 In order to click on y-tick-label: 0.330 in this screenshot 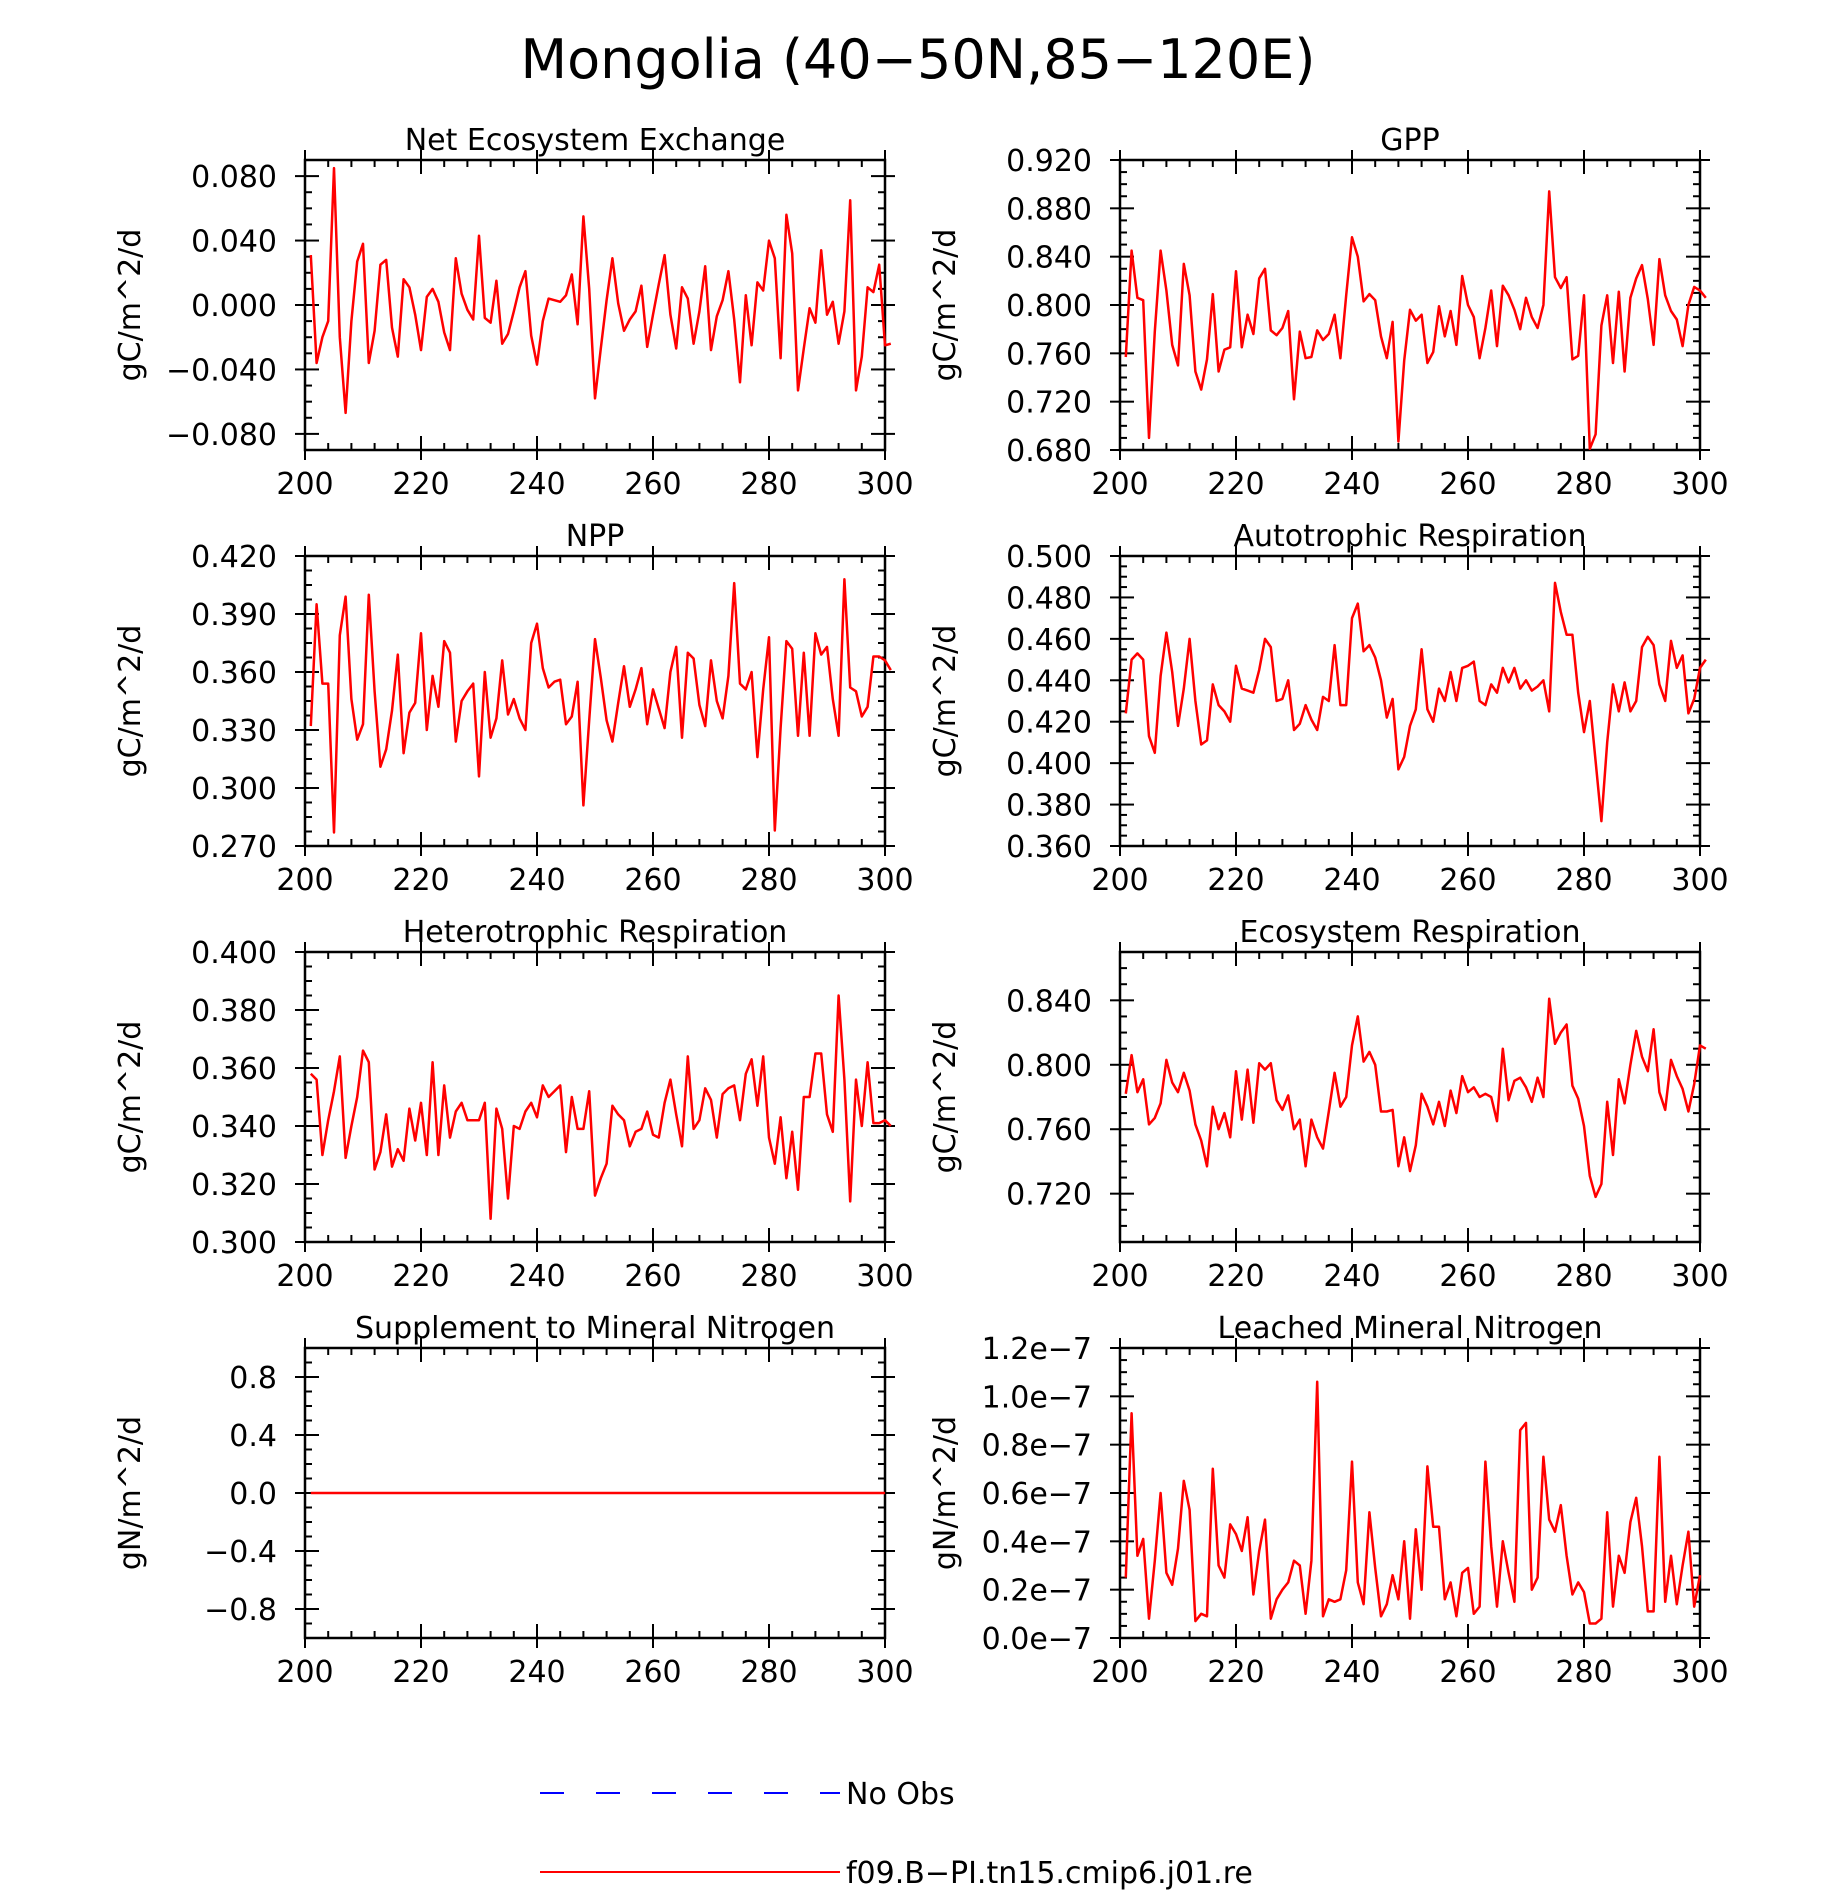, I will do `click(234, 731)`.